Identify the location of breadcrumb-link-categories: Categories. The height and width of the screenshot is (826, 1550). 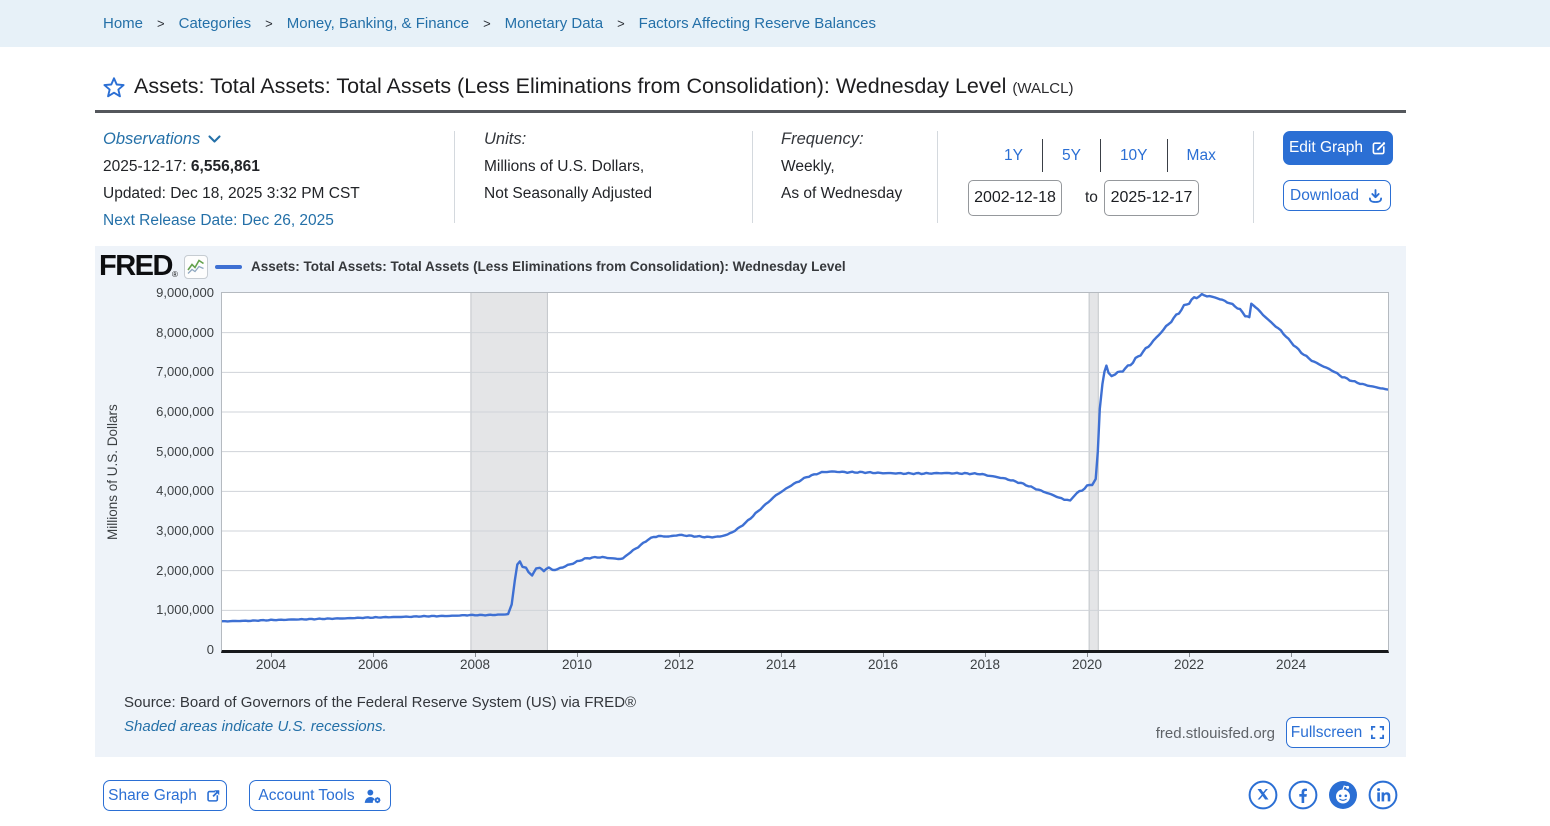
(215, 23).